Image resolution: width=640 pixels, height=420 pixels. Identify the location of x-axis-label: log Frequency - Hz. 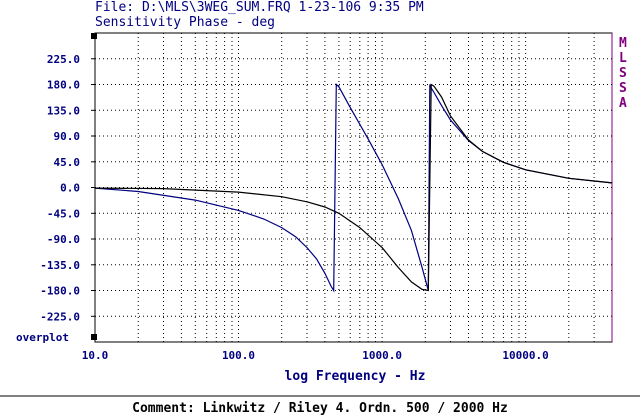
(355, 376).